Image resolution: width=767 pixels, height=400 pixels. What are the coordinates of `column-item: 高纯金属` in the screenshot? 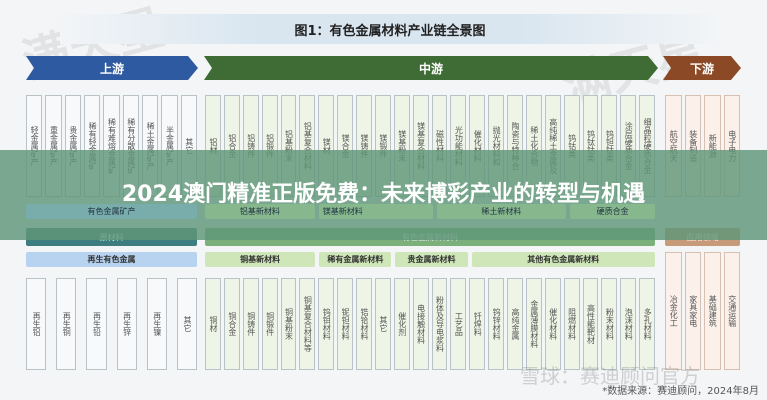 It's located at (515, 324).